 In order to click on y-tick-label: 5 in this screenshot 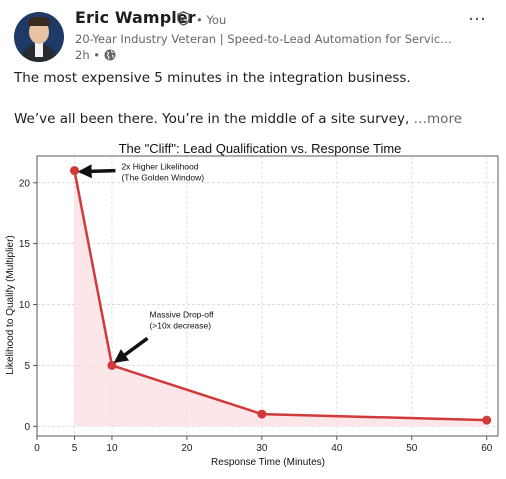, I will do `click(27, 366)`.